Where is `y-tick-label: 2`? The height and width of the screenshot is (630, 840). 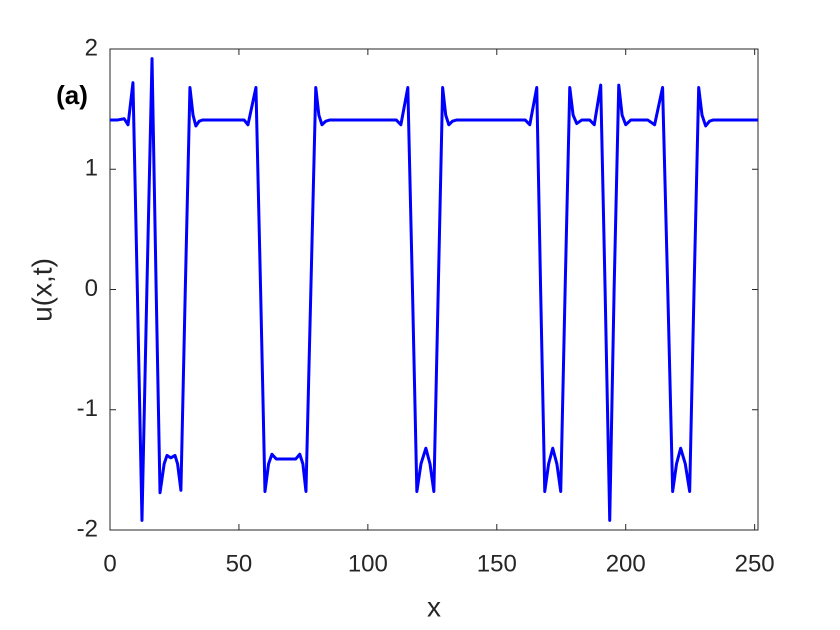 y-tick-label: 2 is located at coordinates (91, 47).